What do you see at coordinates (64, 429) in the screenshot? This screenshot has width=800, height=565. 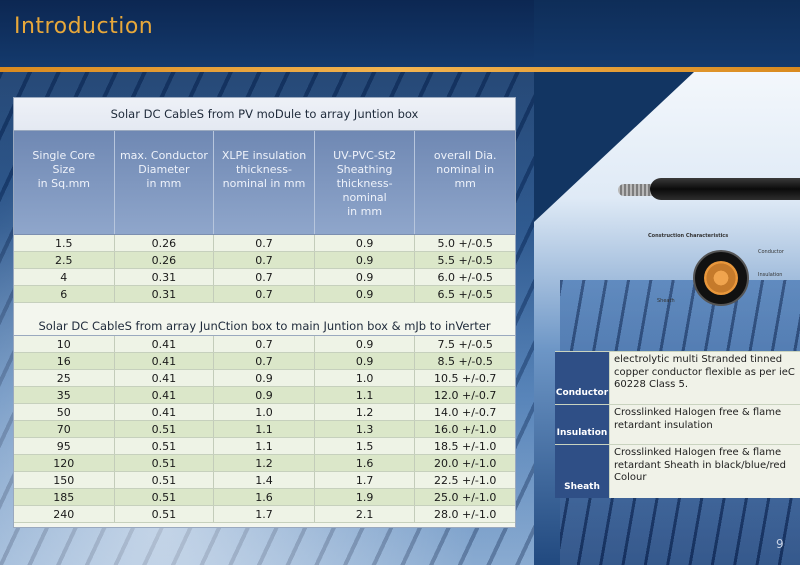 I see `table-cell: 70` at bounding box center [64, 429].